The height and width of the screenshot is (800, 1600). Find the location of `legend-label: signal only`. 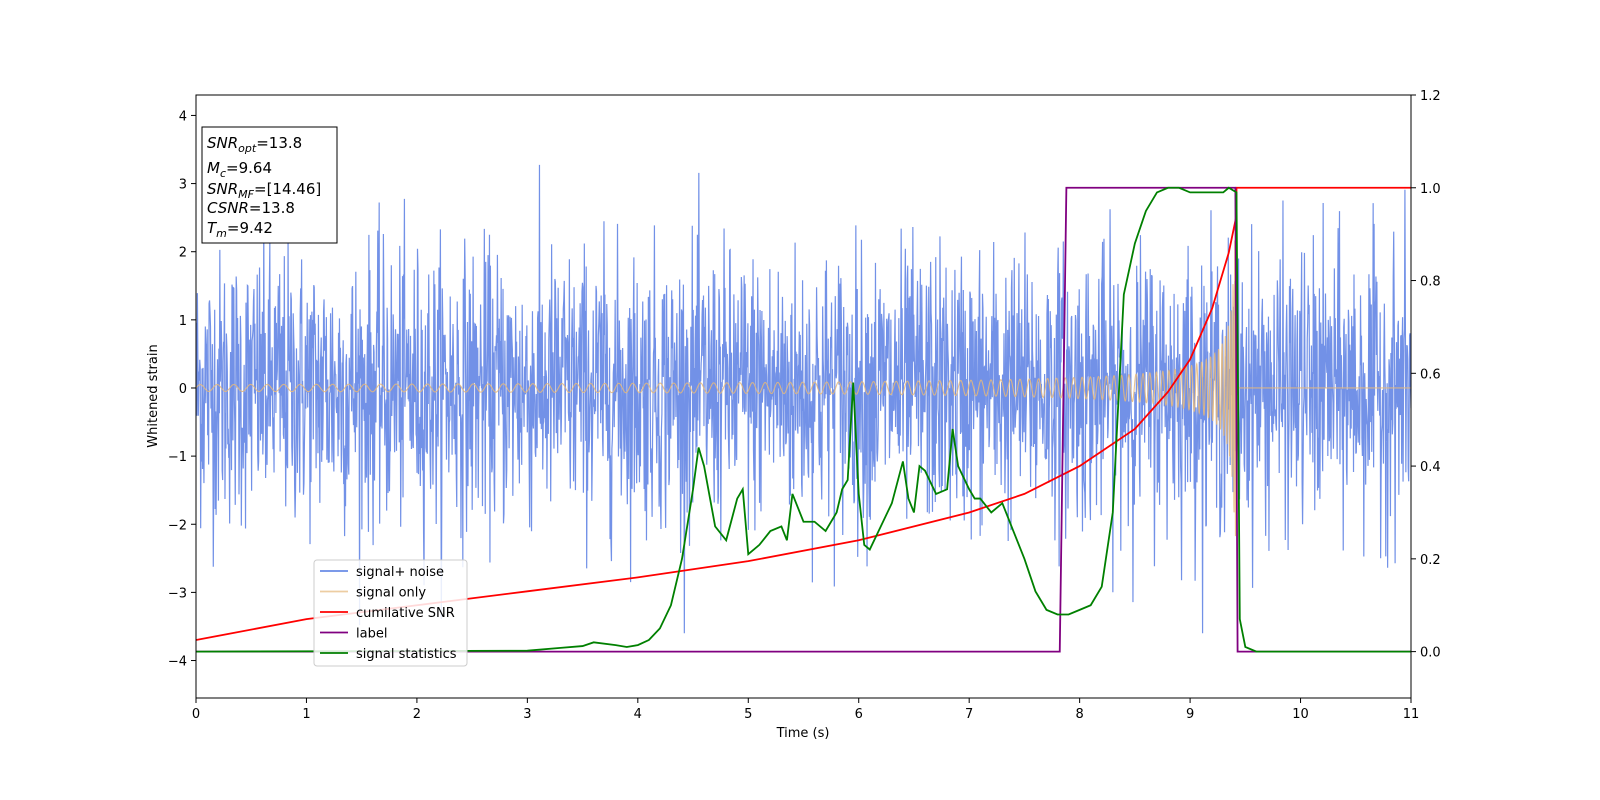

legend-label: signal only is located at coordinates (391, 593).